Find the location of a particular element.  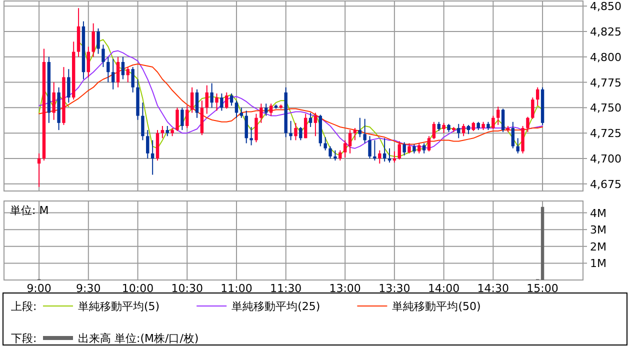

y-tick-label: 4,775 is located at coordinates (606, 83).